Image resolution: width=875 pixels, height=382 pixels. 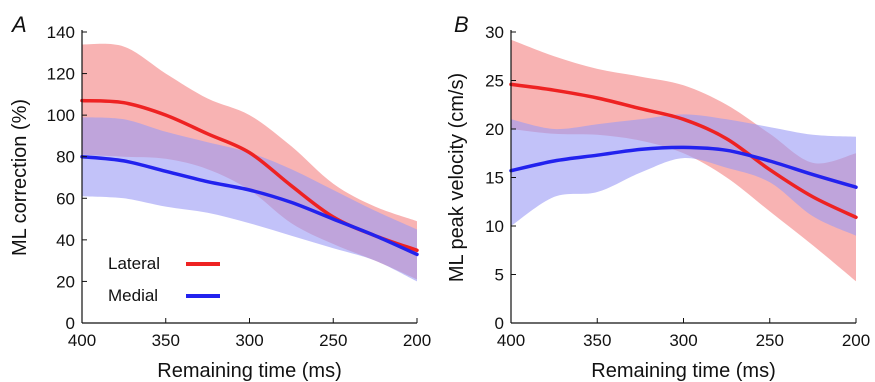 What do you see at coordinates (133, 295) in the screenshot?
I see `legend-label-medial: Medial` at bounding box center [133, 295].